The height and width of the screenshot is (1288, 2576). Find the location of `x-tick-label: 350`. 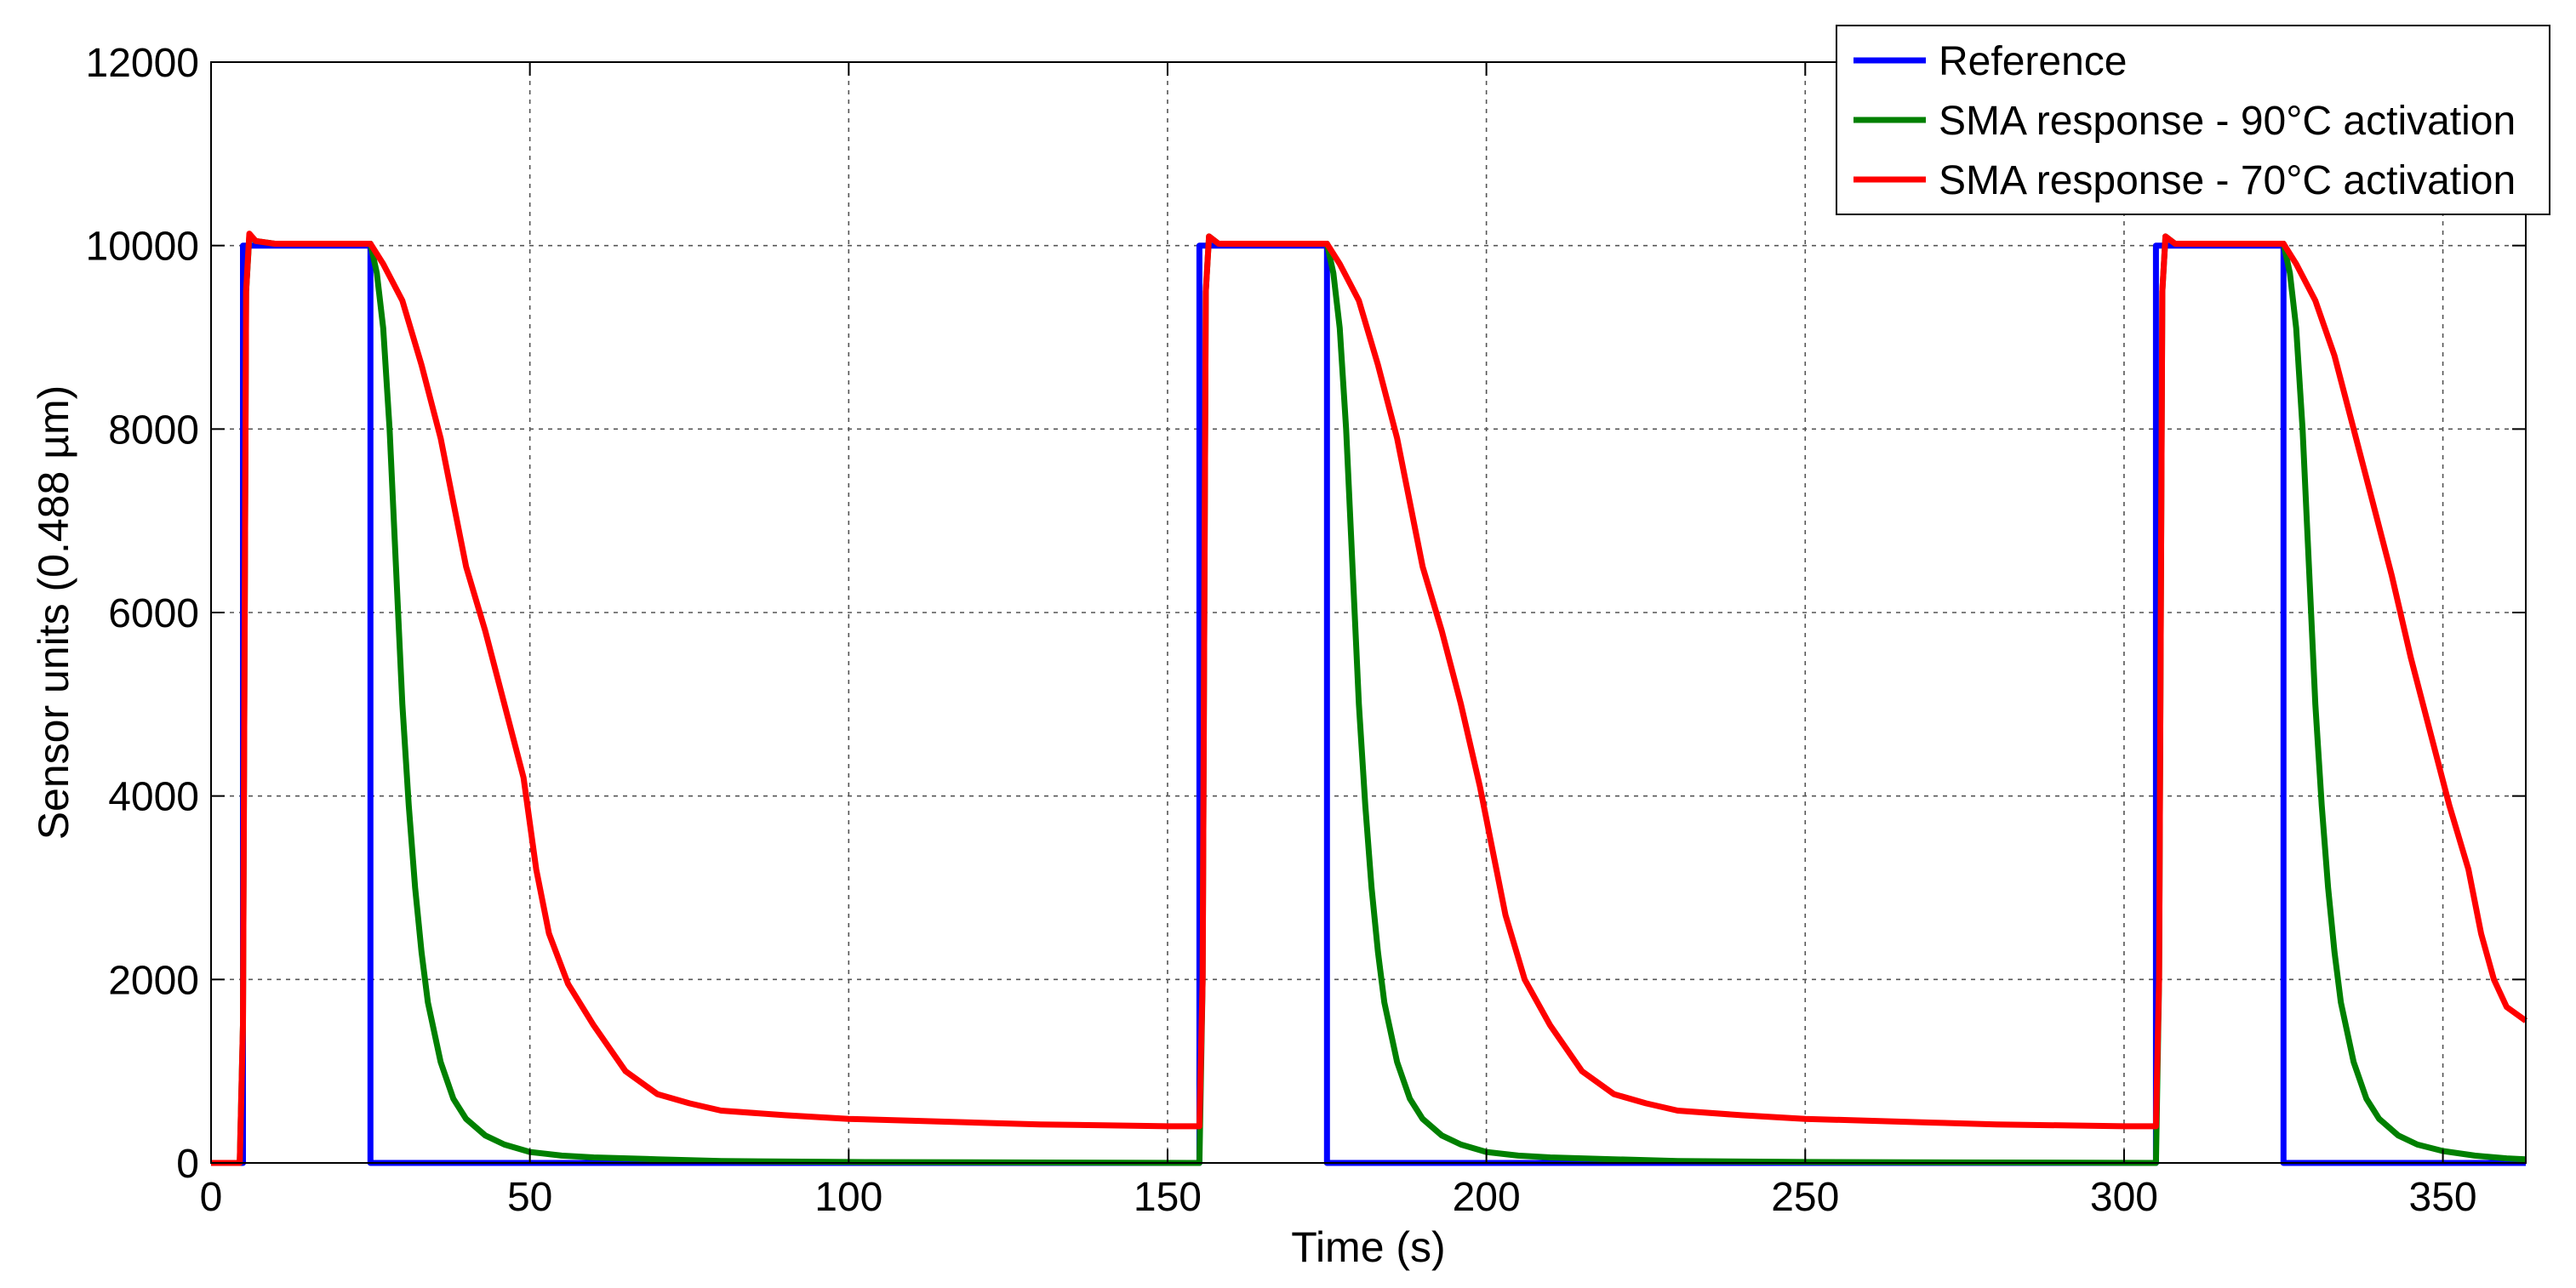

x-tick-label: 350 is located at coordinates (2443, 1197).